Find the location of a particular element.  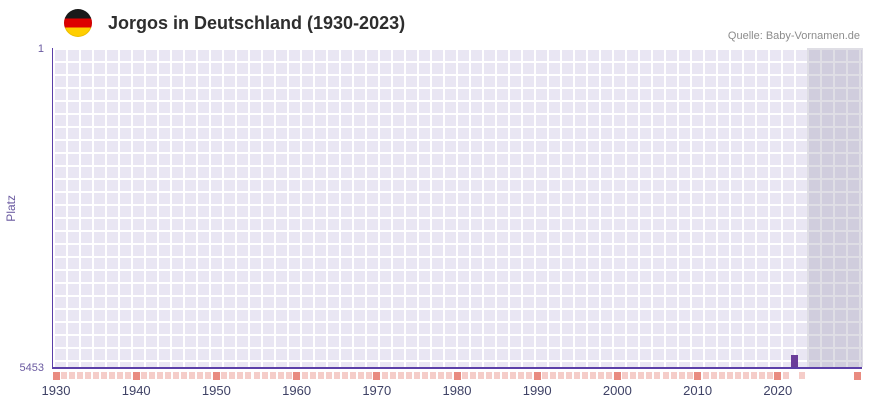

x-axis-label: 2020 is located at coordinates (778, 390).